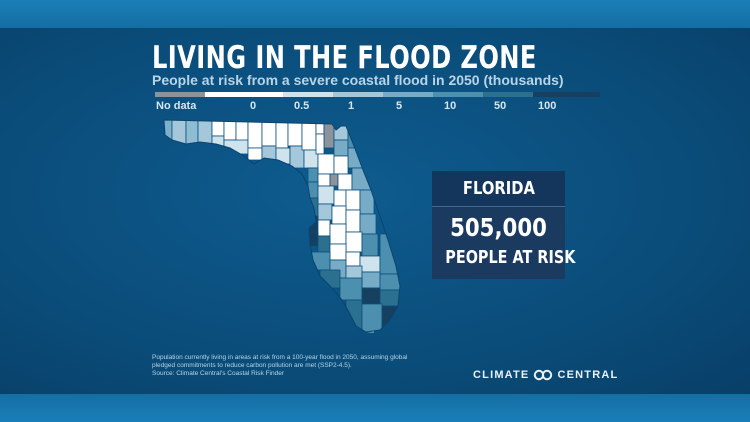 The height and width of the screenshot is (422, 750). What do you see at coordinates (498, 227) in the screenshot?
I see `callout-value: 505,000` at bounding box center [498, 227].